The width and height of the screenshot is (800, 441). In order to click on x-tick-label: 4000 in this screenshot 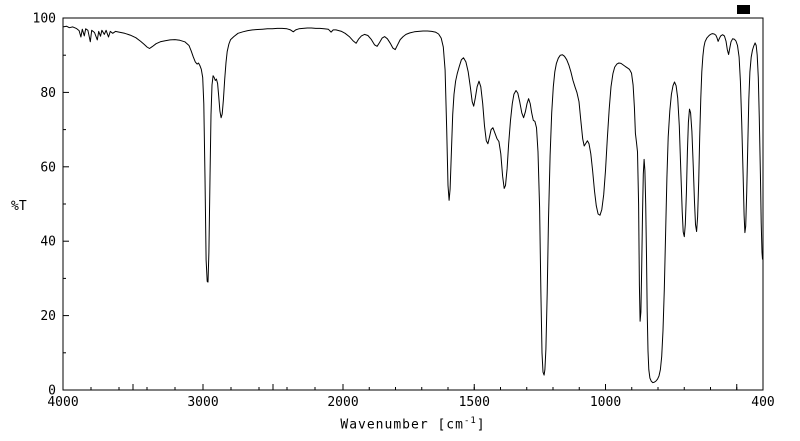, I will do `click(62, 402)`.